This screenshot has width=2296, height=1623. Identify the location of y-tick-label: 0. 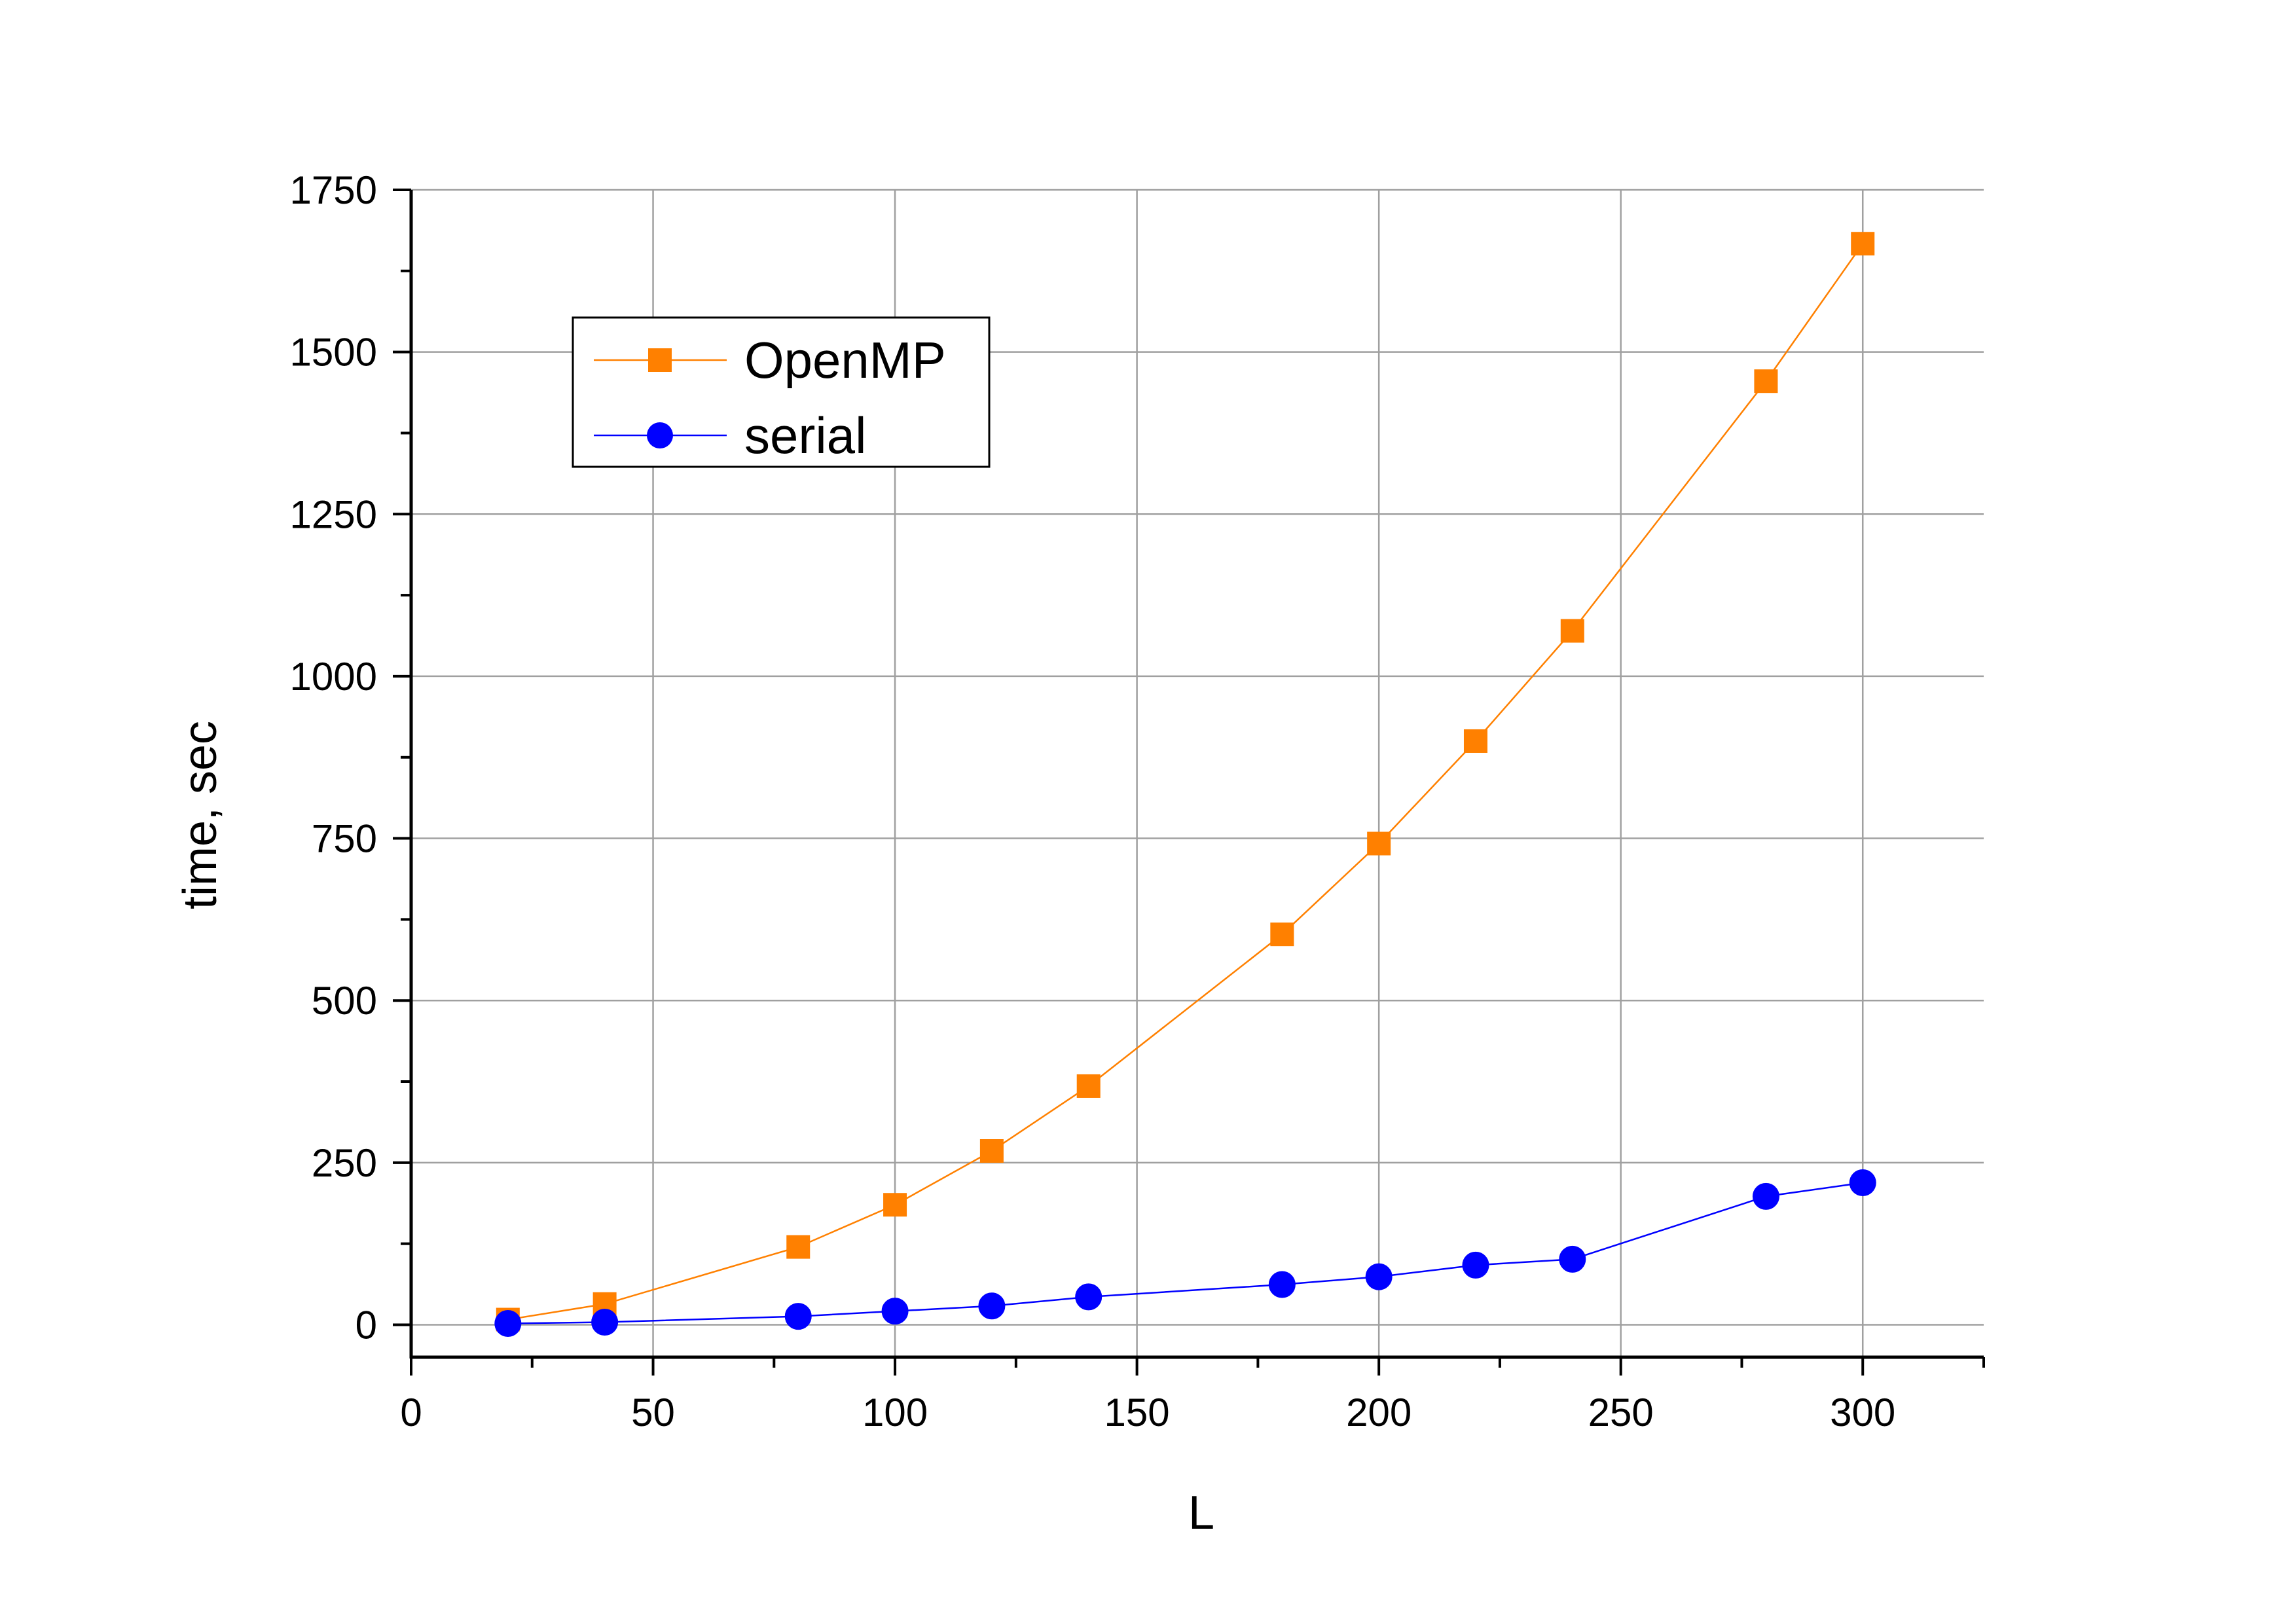
(366, 1325).